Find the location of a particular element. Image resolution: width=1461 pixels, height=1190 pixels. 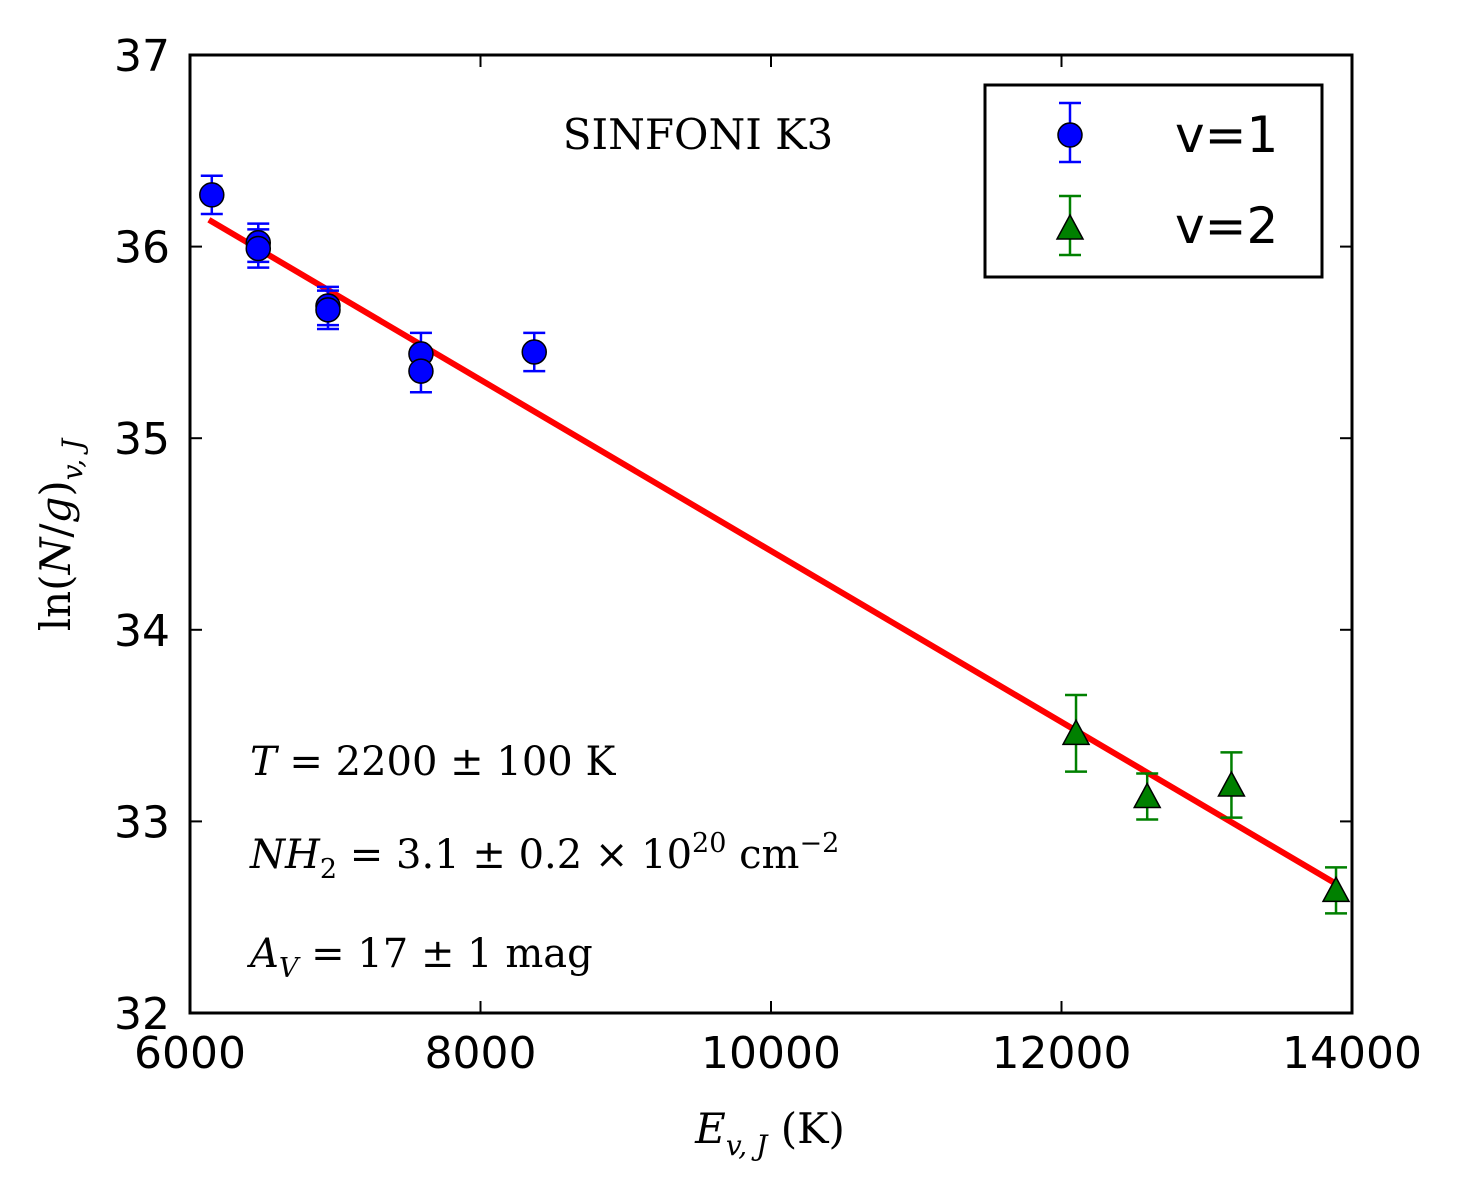

y-tick-label: 34 is located at coordinates (142, 631).